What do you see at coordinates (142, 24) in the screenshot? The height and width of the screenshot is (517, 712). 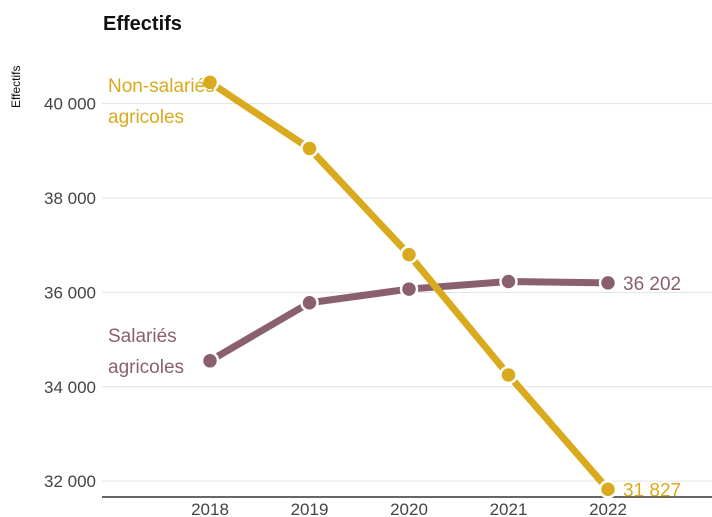 I see `chart-title: Effectifs` at bounding box center [142, 24].